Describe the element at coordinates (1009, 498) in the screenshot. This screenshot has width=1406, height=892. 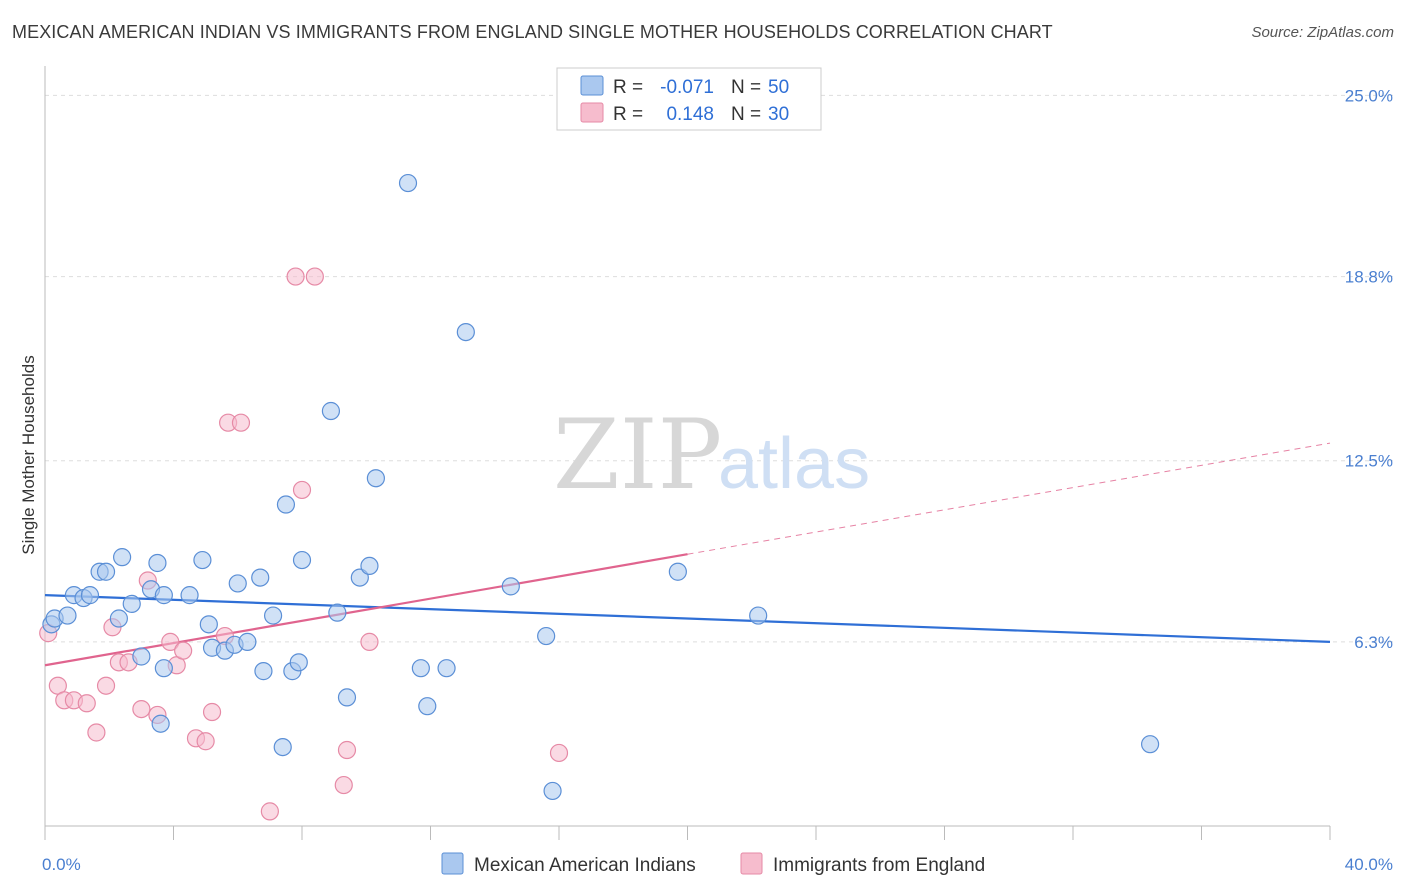
I see `trend-line-immigrants-from-england-projection` at that location.